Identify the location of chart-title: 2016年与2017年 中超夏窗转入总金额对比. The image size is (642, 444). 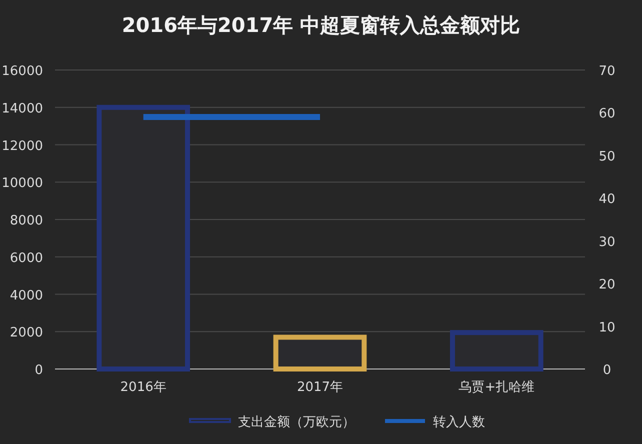
(321, 25).